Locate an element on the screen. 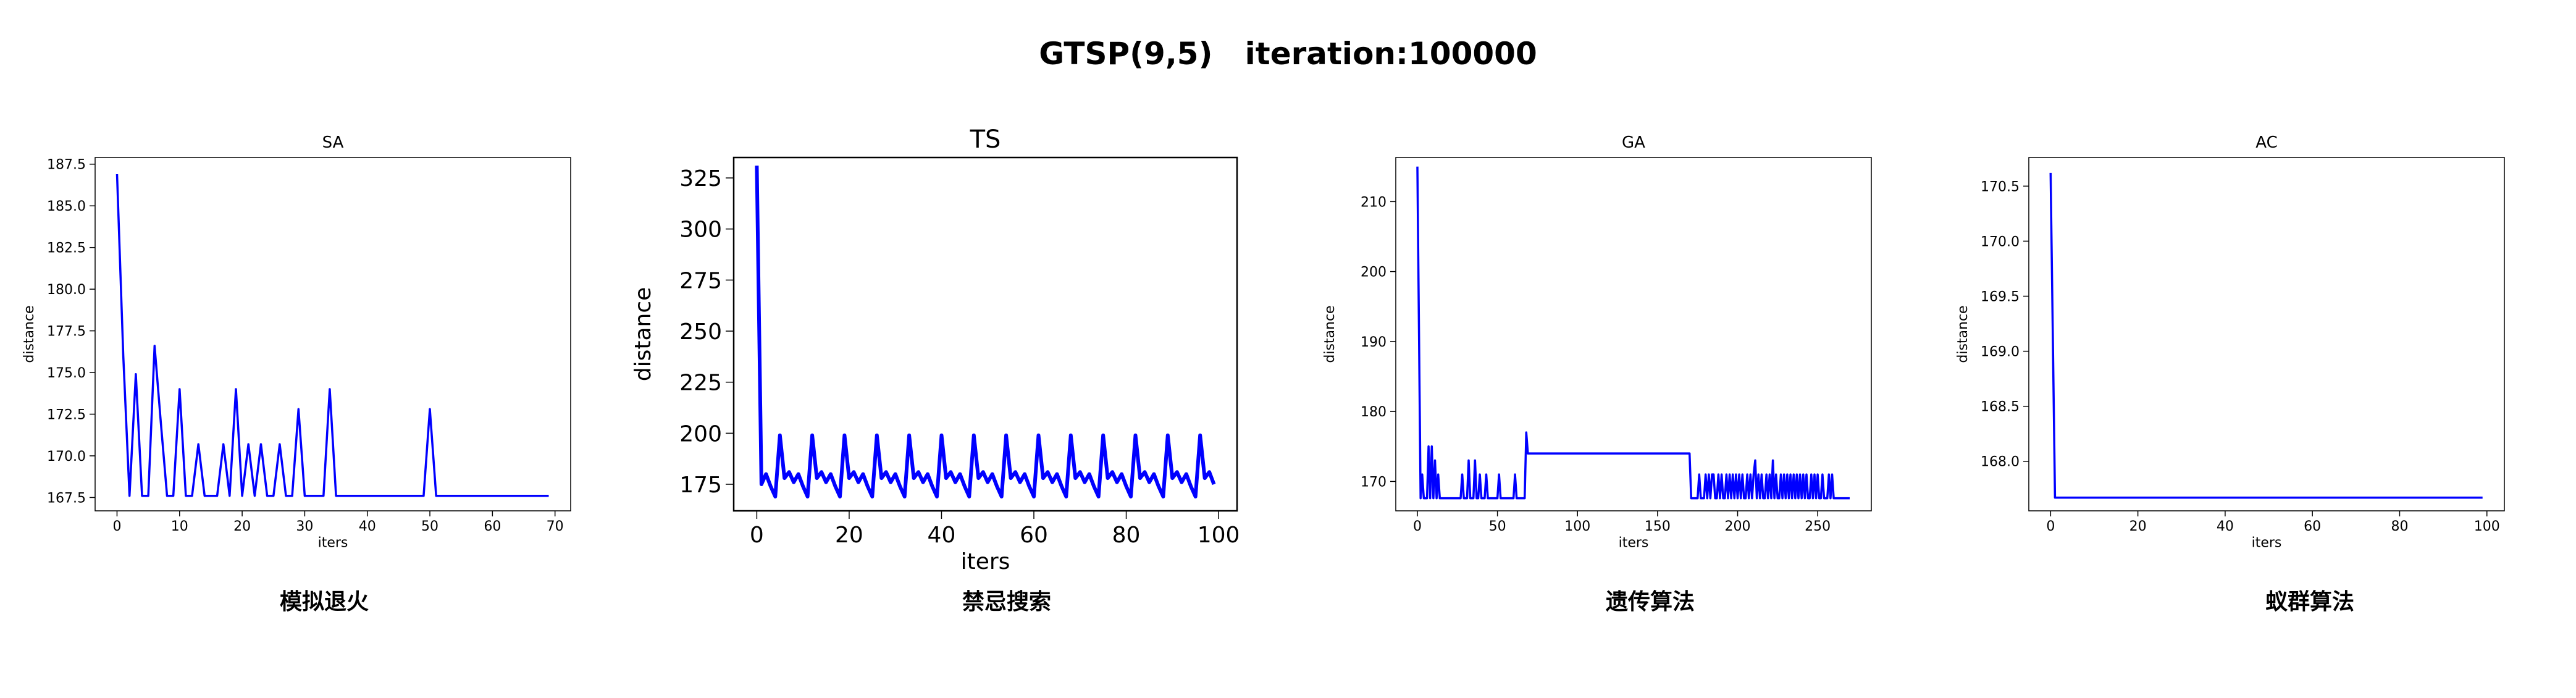 The image size is (2576, 698). y-tick-label: 275 is located at coordinates (700, 280).